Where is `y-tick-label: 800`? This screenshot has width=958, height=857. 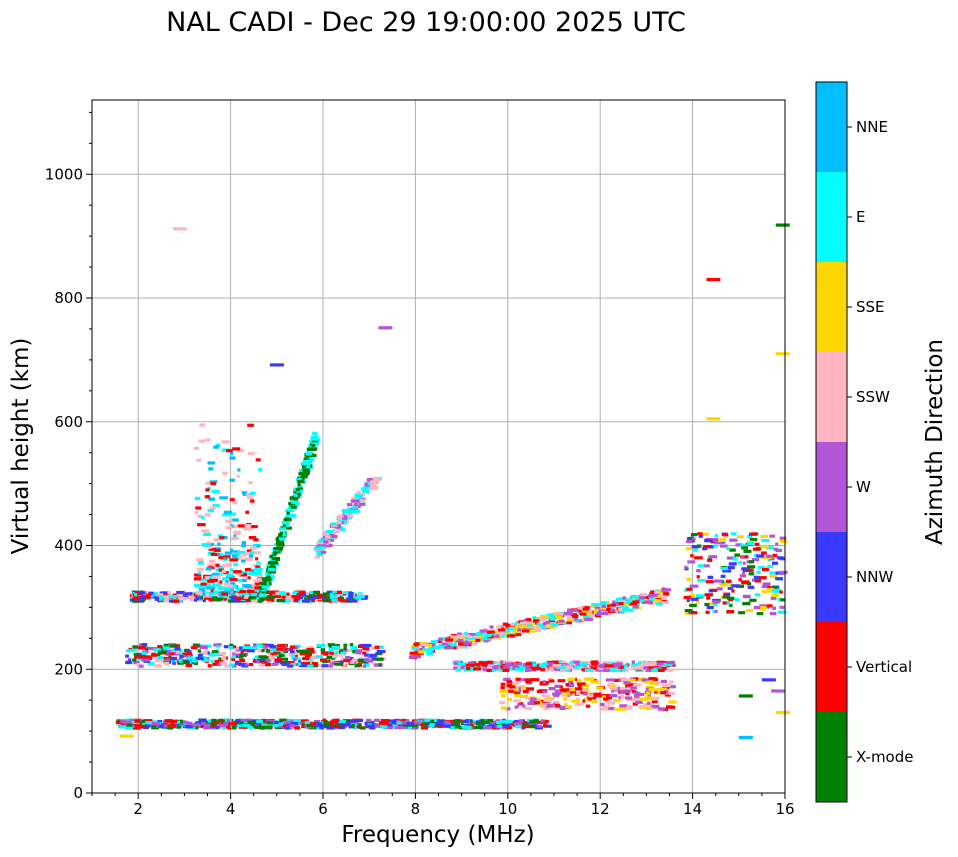
y-tick-label: 800 is located at coordinates (68, 298).